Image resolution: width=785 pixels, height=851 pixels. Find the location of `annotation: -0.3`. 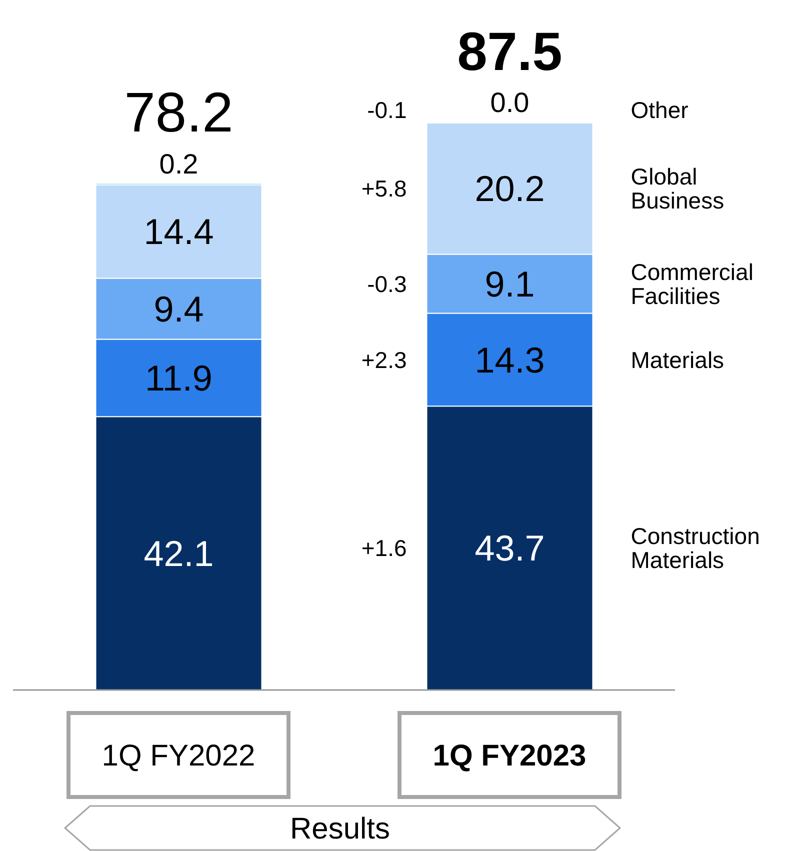

annotation: -0.3 is located at coordinates (387, 283).